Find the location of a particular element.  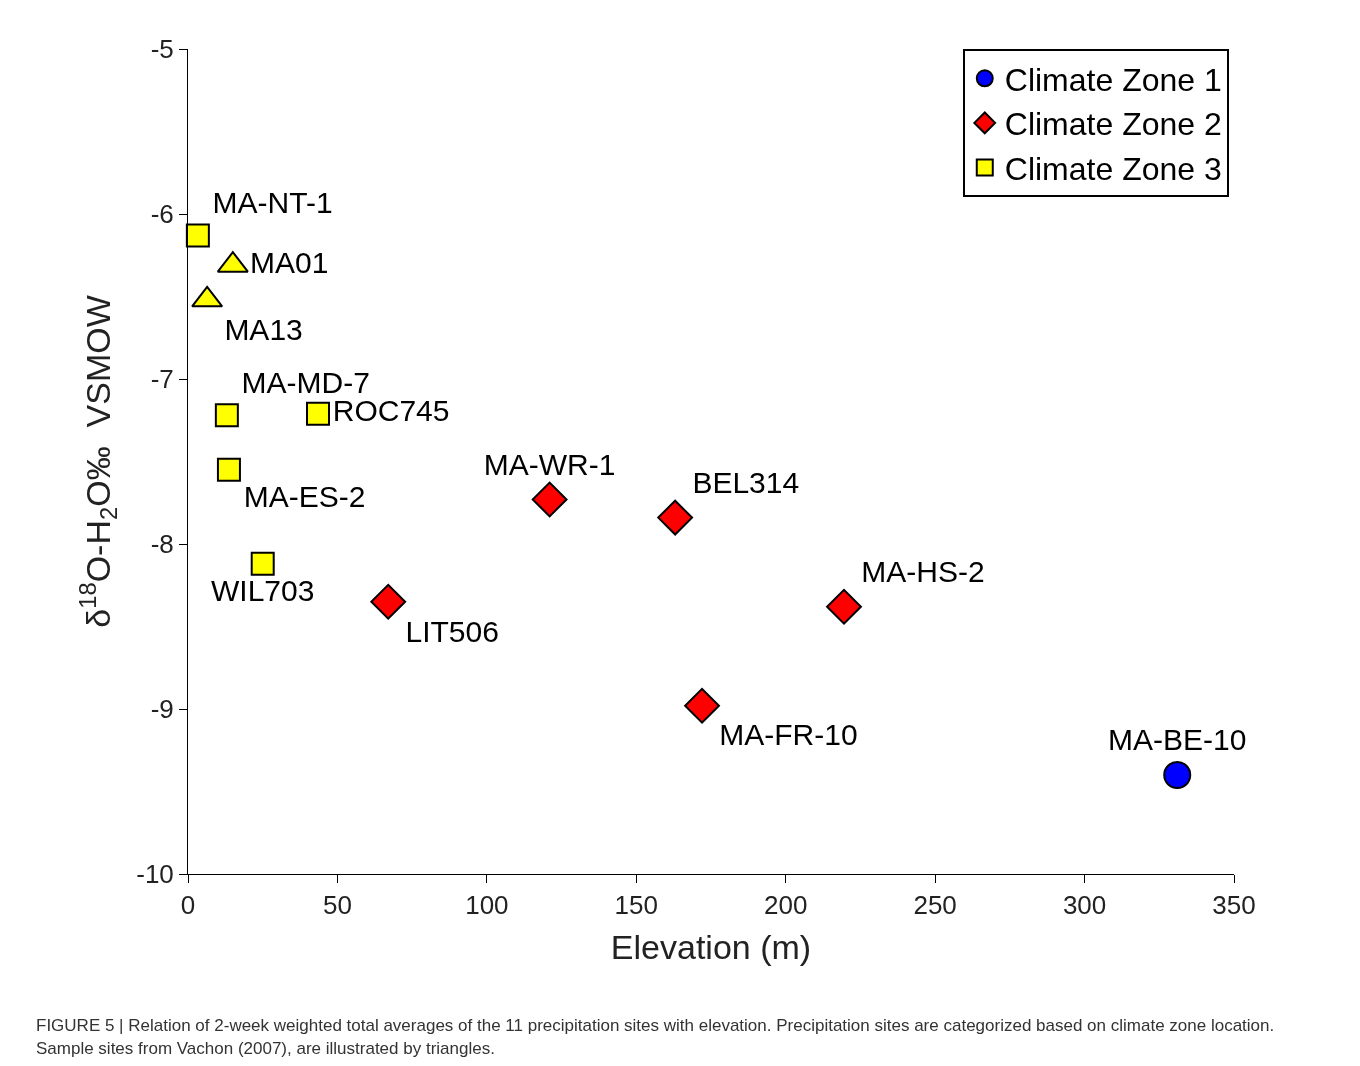

data-label: BEL314 is located at coordinates (746, 482).